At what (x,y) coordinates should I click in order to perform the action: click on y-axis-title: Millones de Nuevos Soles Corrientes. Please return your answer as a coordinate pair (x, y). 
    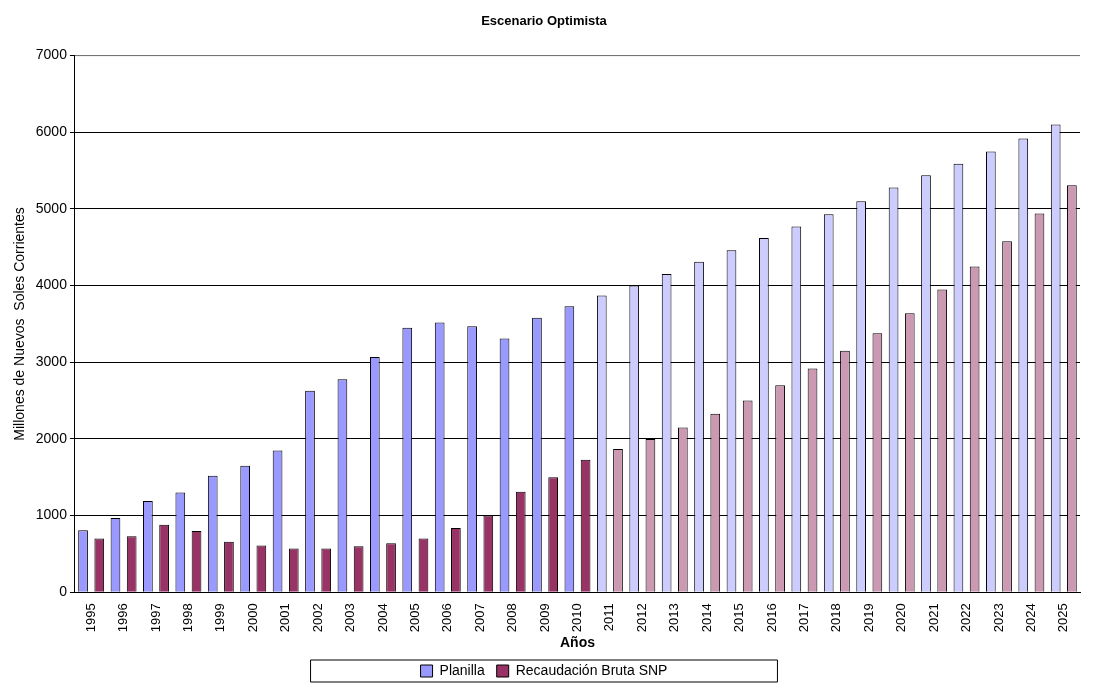
    Looking at the image, I should click on (19, 324).